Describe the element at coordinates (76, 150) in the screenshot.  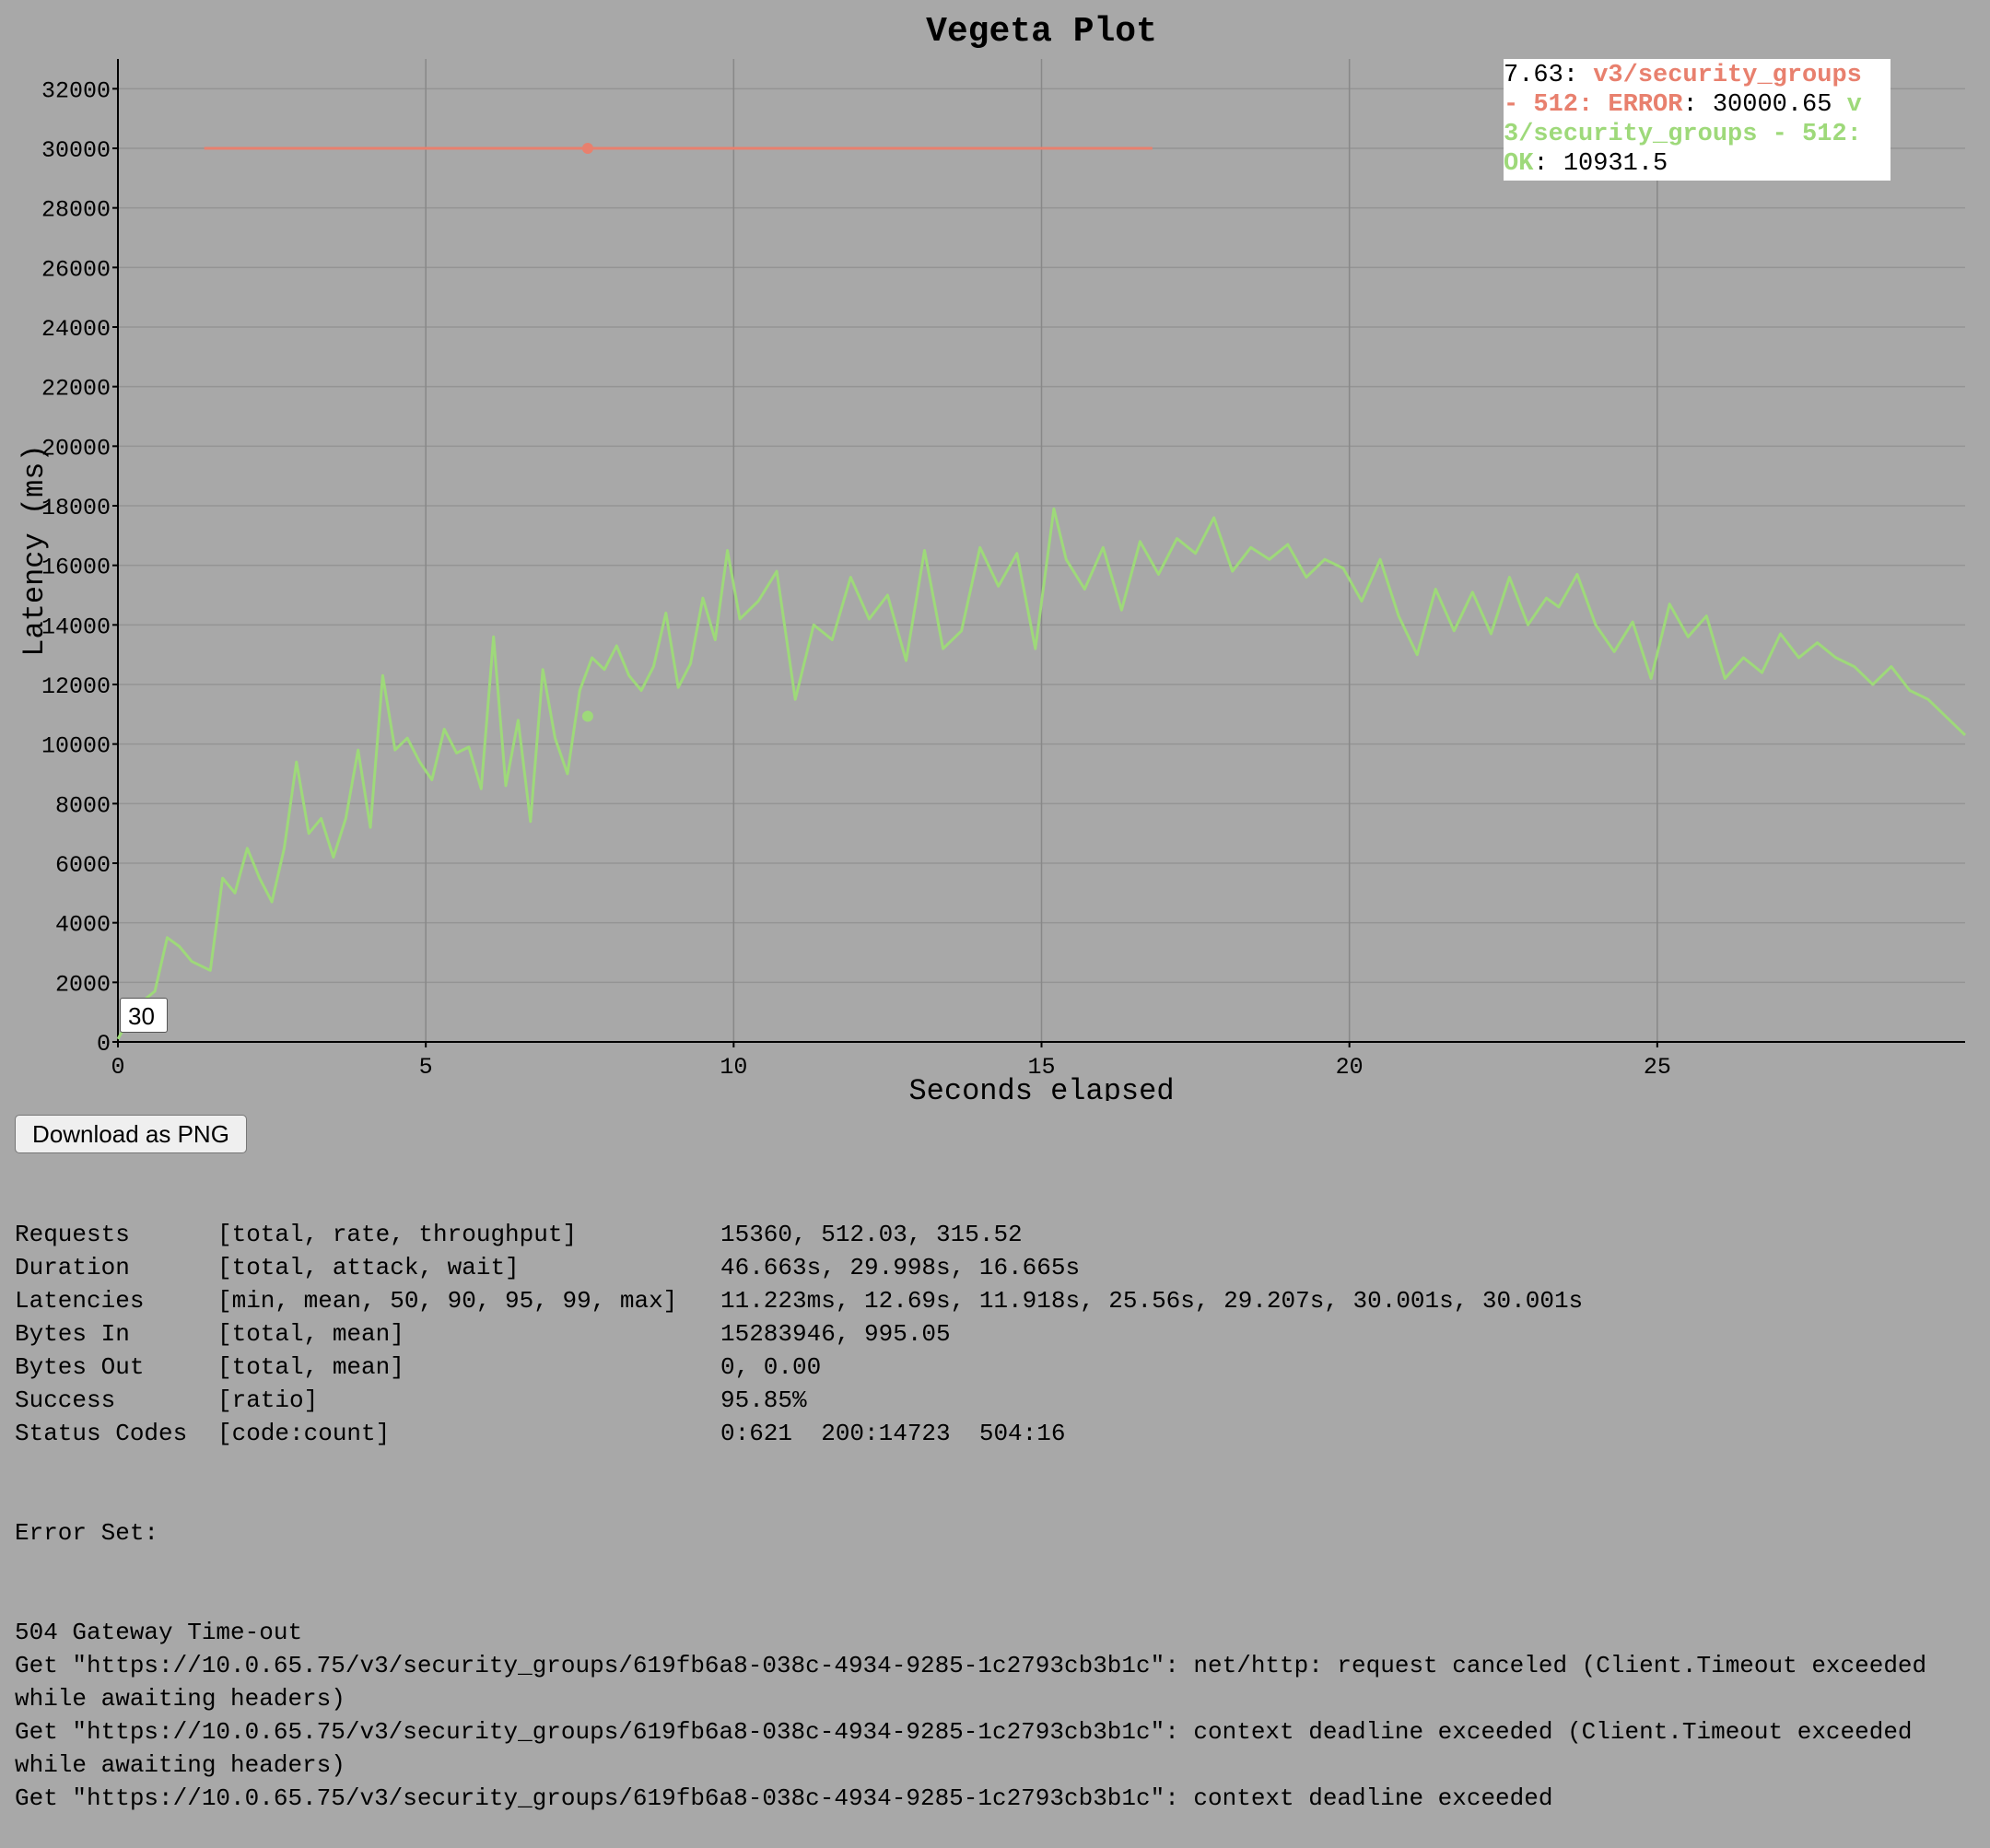
I see `y-tick-label: 30000` at that location.